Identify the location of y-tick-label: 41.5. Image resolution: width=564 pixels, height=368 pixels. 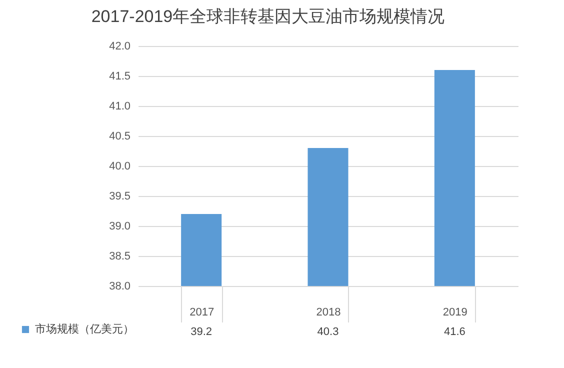
(119, 76).